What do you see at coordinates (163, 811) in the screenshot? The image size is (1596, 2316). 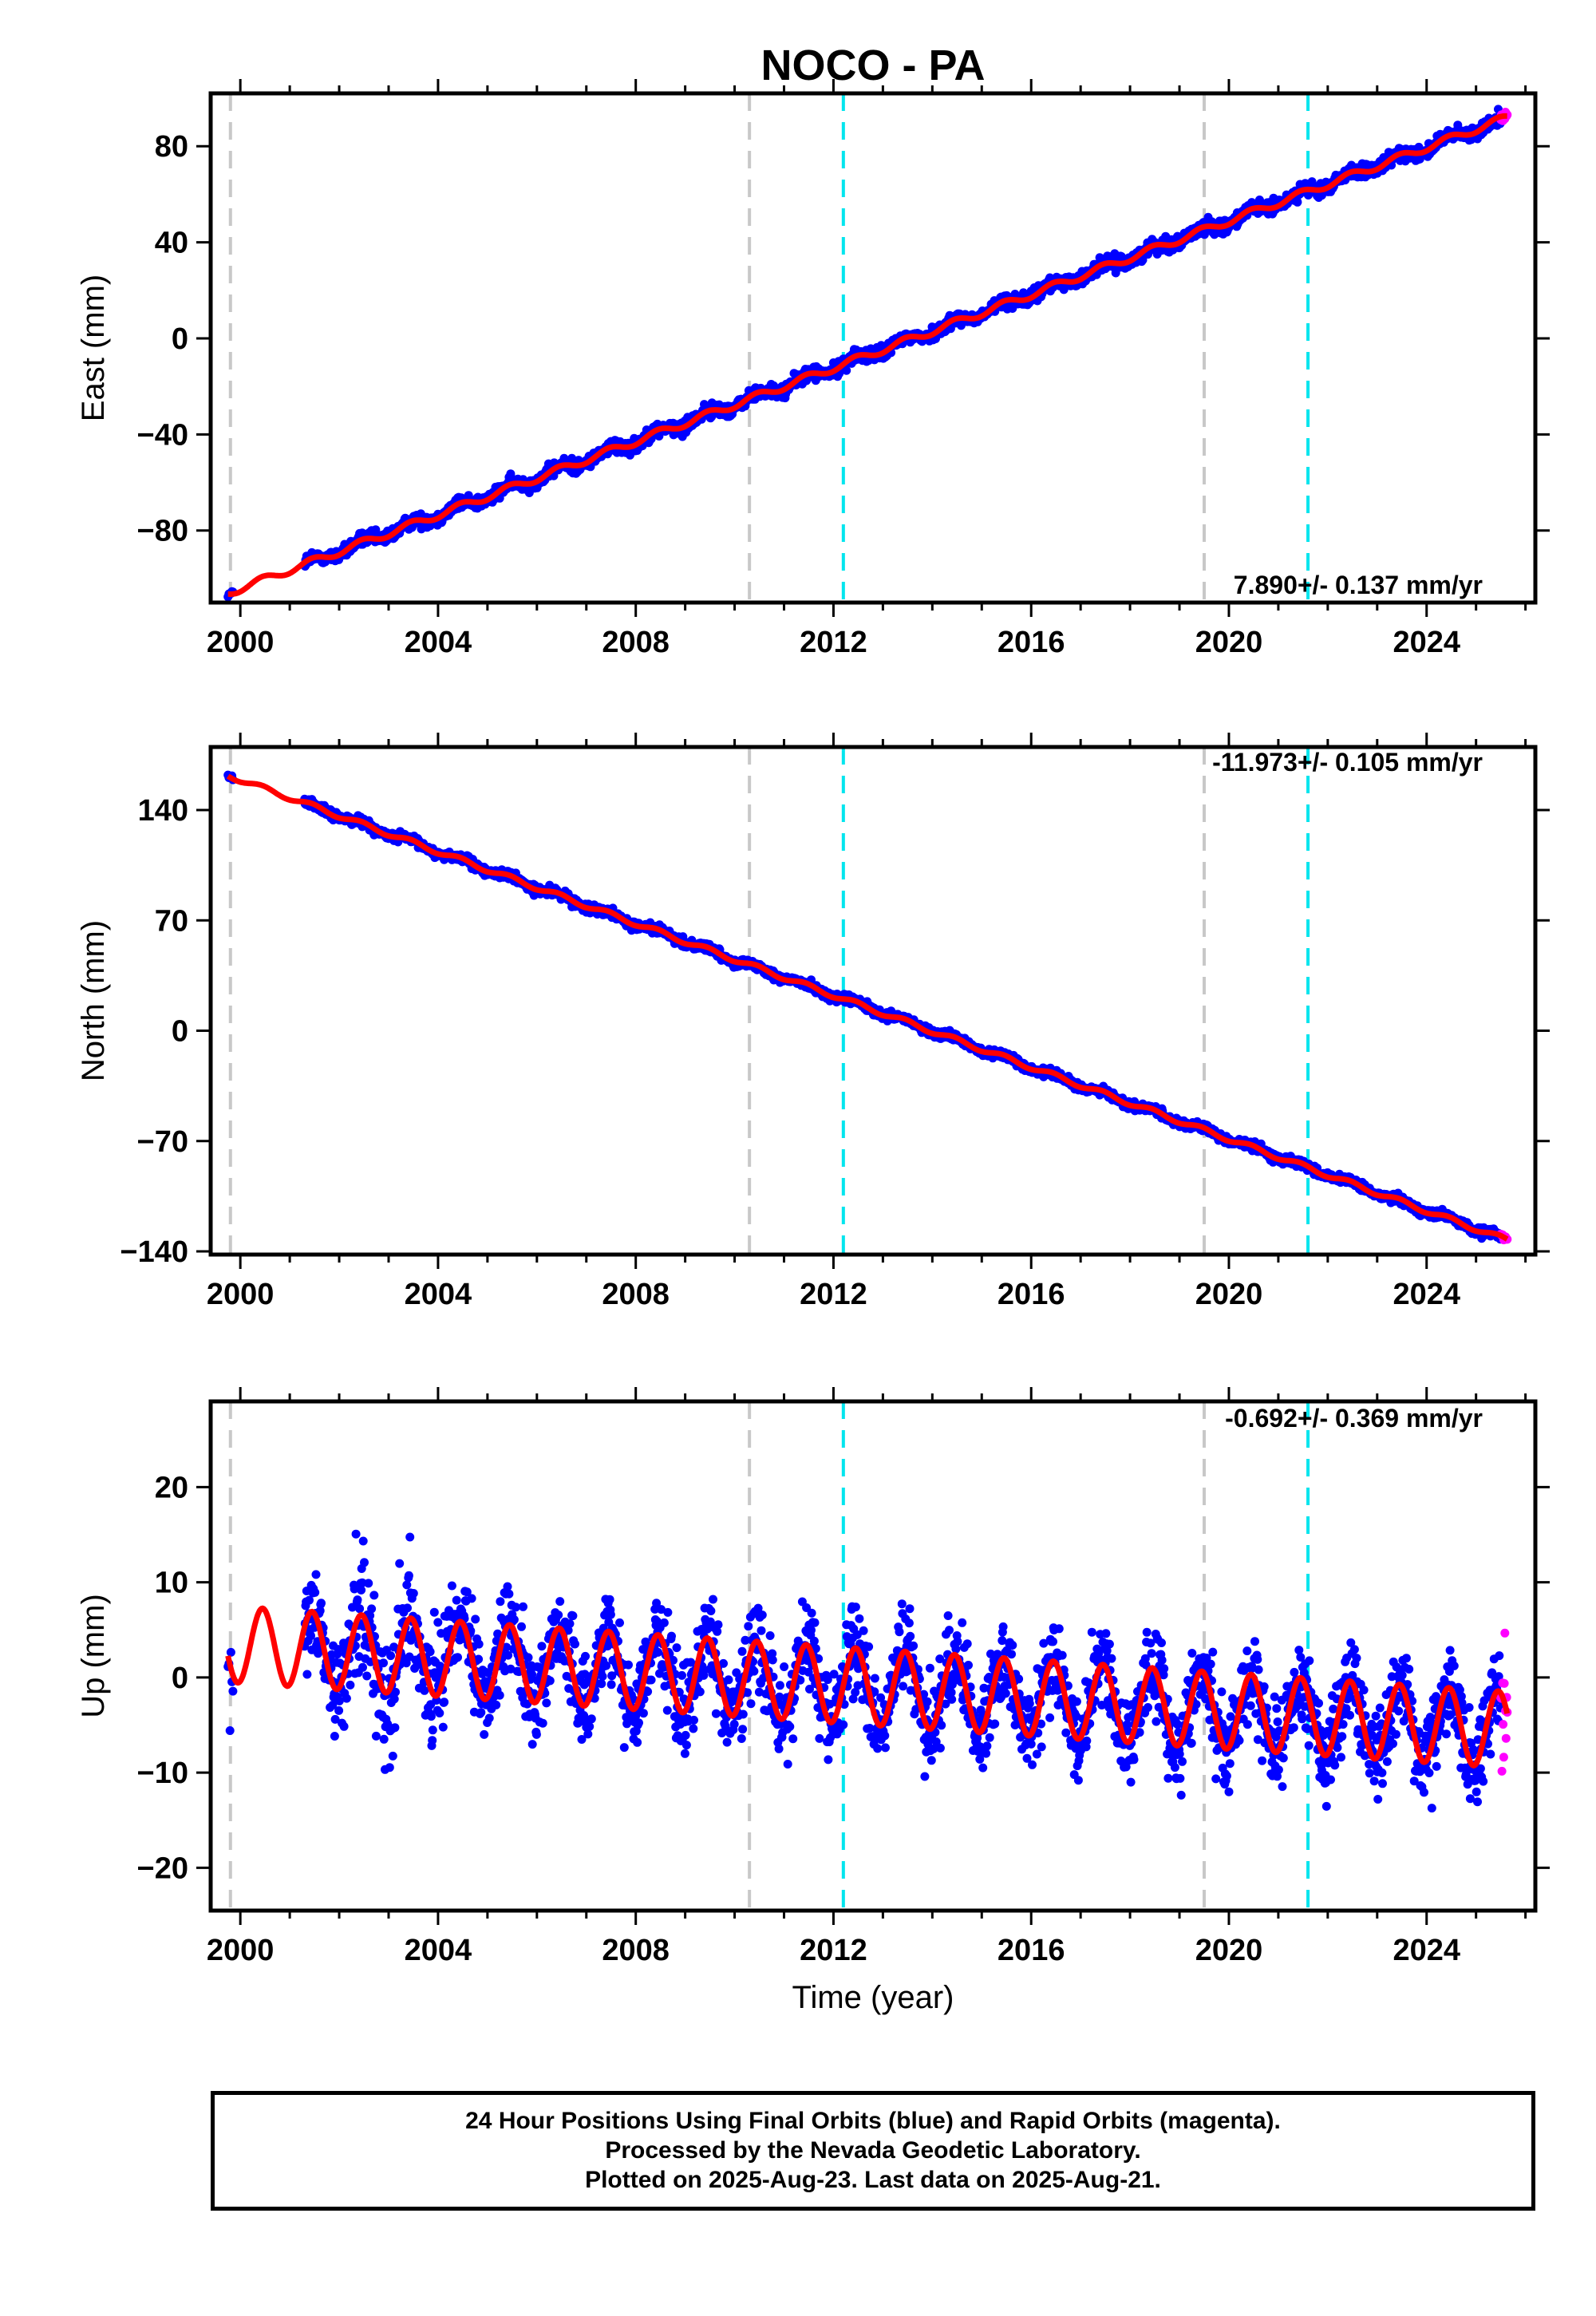 I see `y-tick-label: 140` at bounding box center [163, 811].